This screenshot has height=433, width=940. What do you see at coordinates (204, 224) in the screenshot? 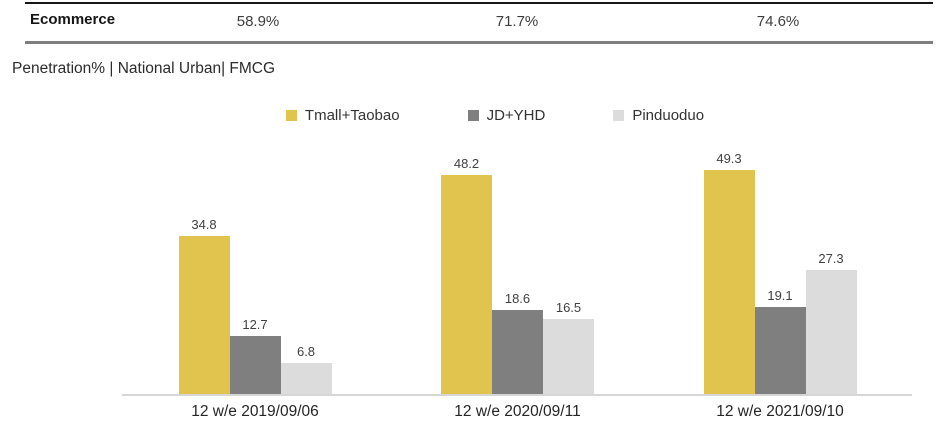
I see `bar-value-label: 34.8` at bounding box center [204, 224].